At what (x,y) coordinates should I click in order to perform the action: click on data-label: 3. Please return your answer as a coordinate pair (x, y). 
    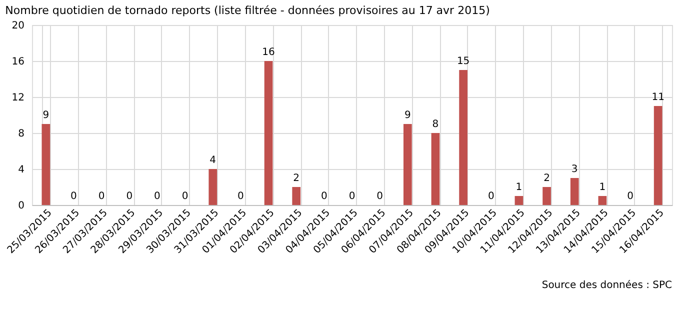
    Looking at the image, I should click on (574, 169).